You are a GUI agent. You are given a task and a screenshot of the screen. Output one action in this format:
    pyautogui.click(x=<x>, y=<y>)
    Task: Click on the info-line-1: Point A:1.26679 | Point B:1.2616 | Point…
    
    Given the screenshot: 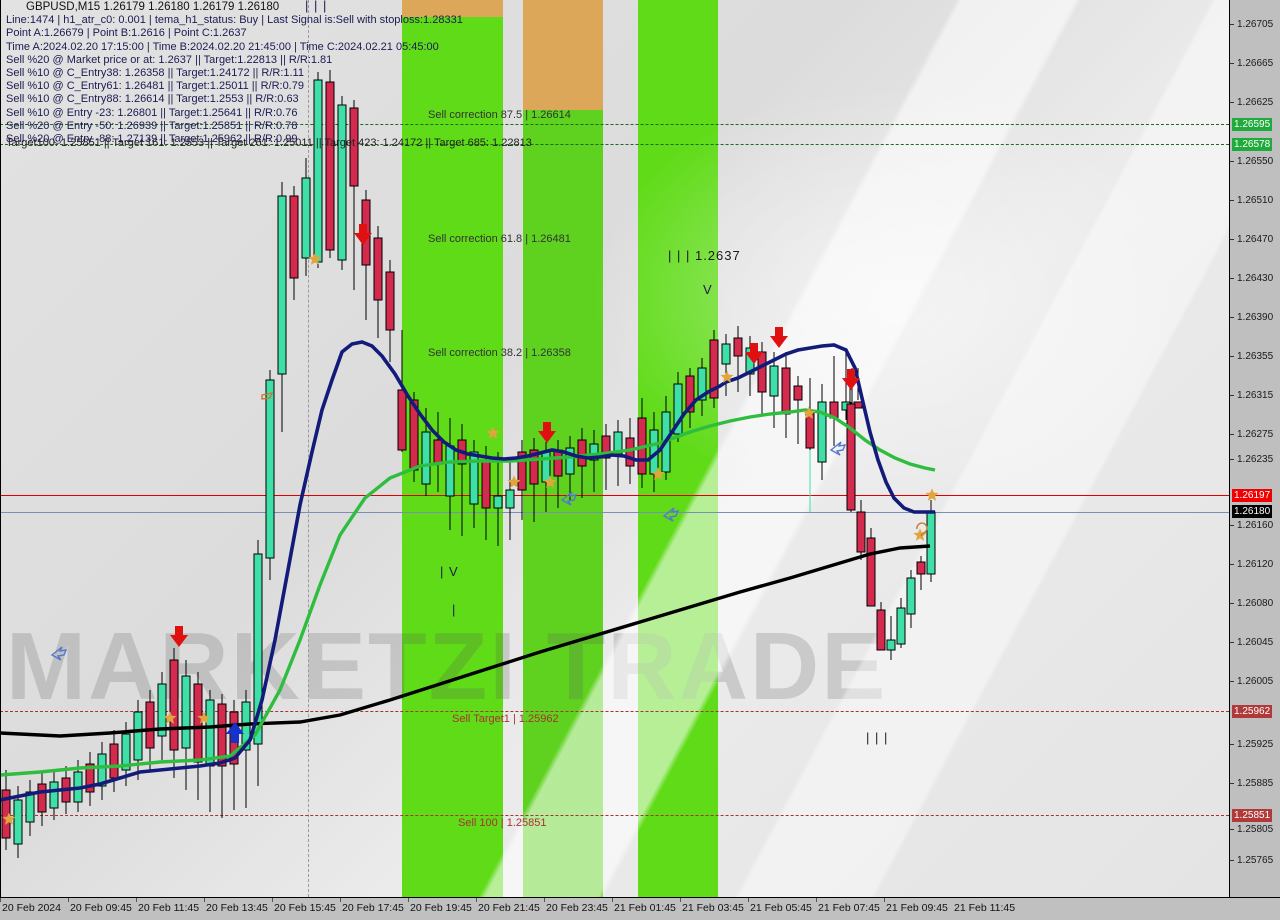 What is the action you would take?
    pyautogui.click(x=126, y=33)
    